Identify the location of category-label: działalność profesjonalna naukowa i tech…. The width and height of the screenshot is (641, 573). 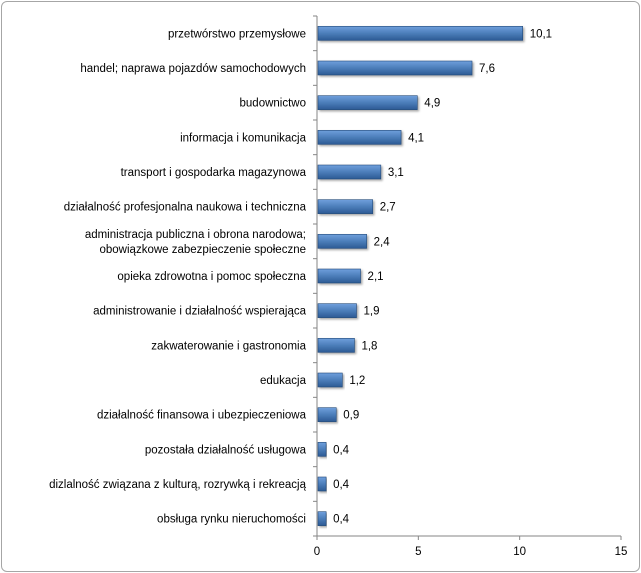
(185, 208).